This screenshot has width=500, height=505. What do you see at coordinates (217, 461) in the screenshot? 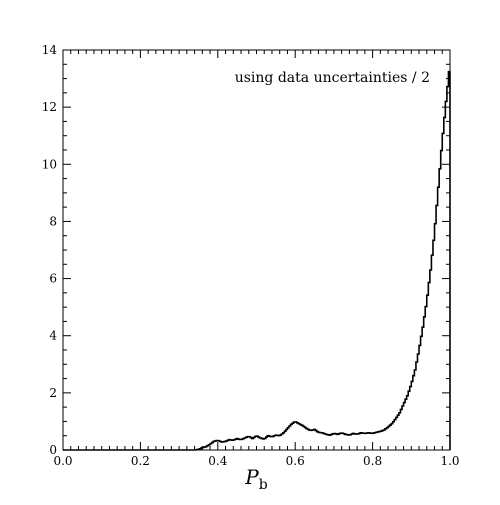
I see `x-tick-label: 0.4` at bounding box center [217, 461].